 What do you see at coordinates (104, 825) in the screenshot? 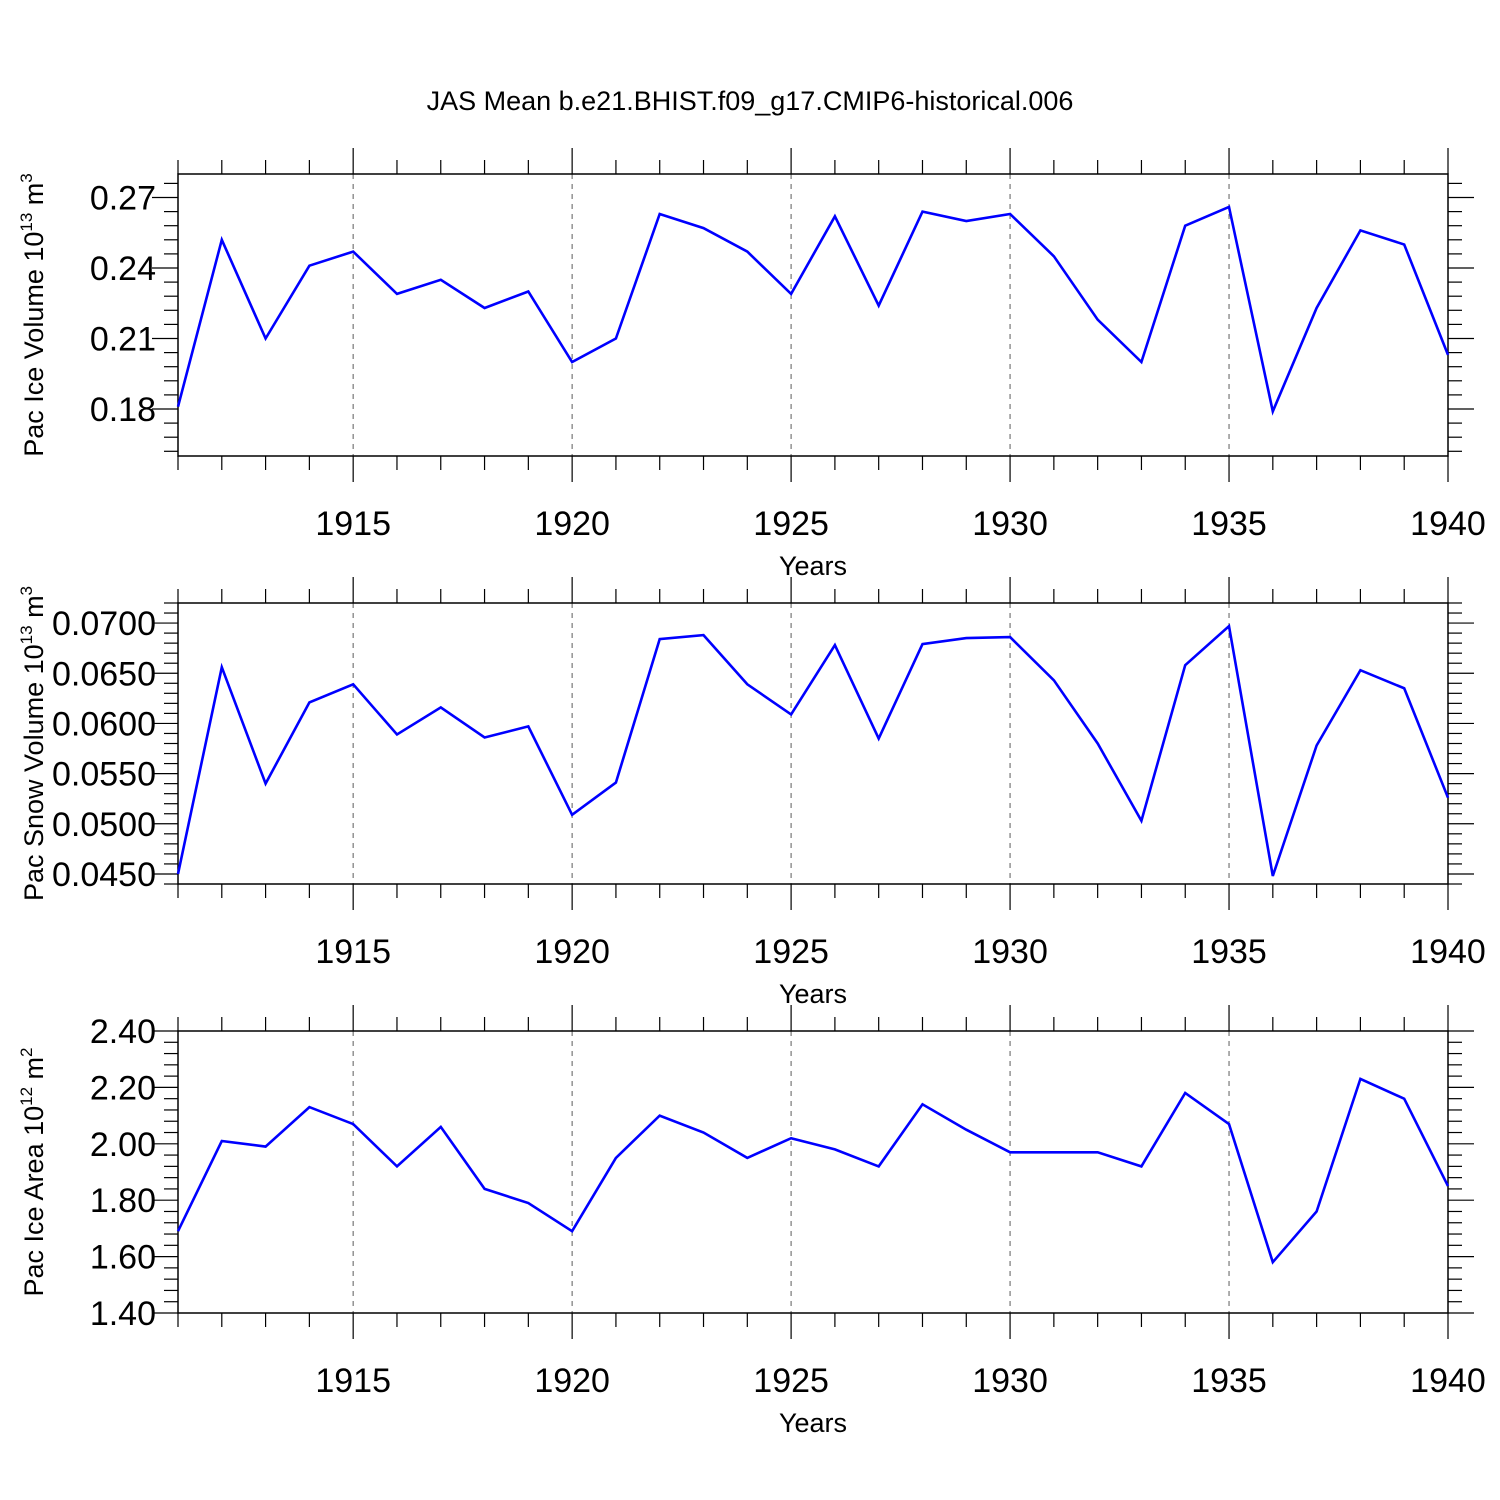
I see `y-tick-label: 0.0500` at bounding box center [104, 825].